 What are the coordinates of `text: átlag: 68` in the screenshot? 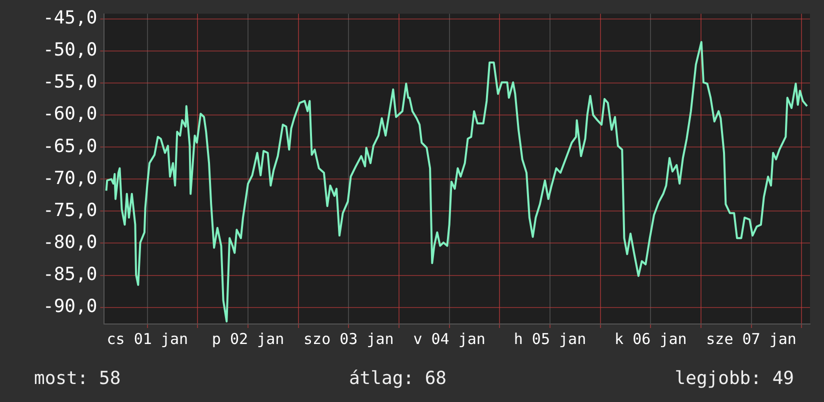 It's located at (397, 378).